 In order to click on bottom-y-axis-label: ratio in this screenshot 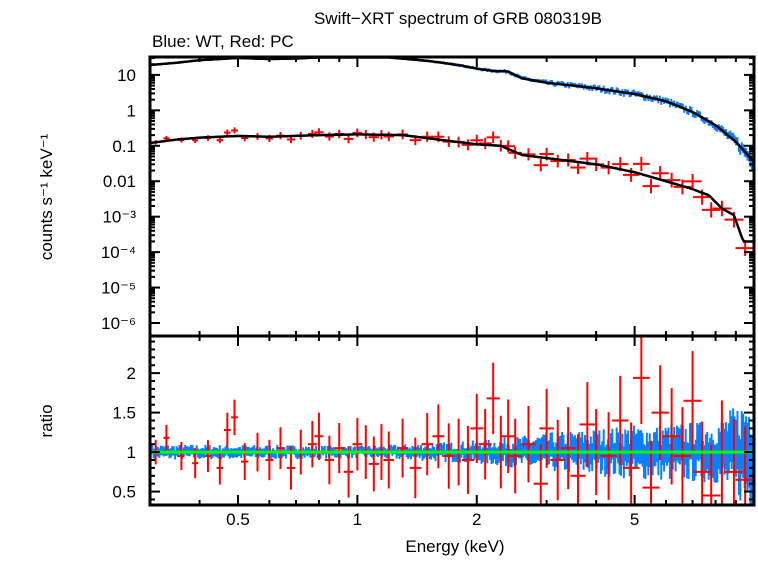, I will do `click(46, 420)`.